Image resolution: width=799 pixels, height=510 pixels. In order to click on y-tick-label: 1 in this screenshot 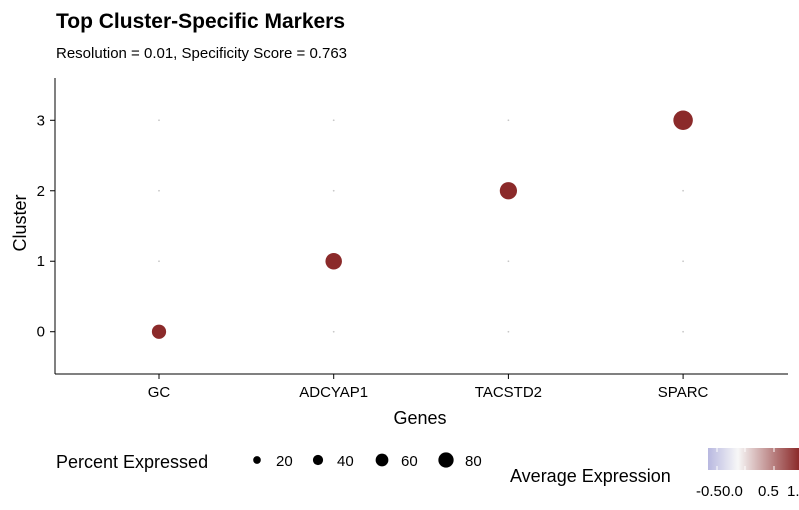, I will do `click(41, 261)`.